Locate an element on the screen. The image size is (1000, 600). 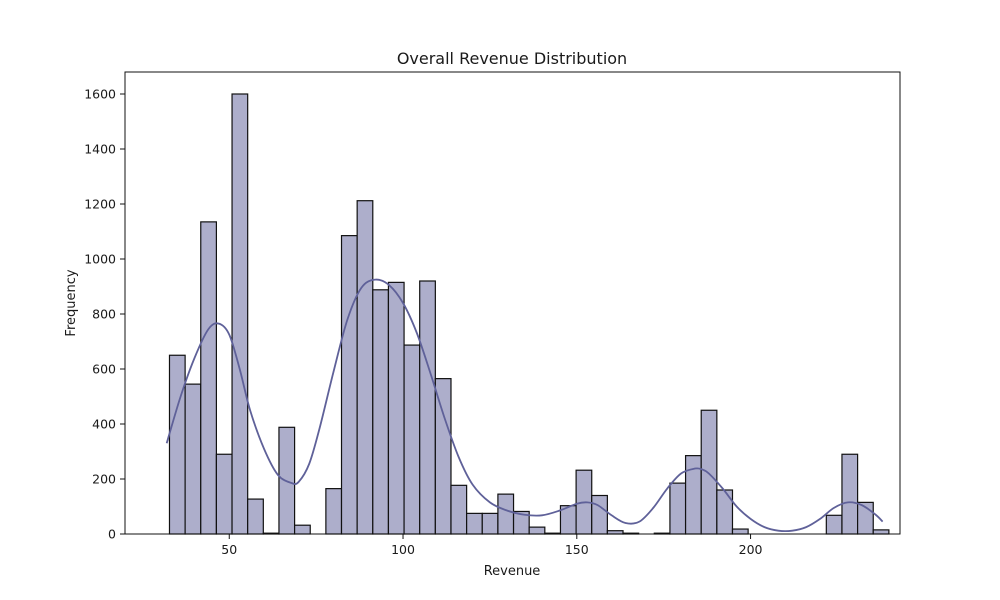
x-tick-label: 100 is located at coordinates (403, 549).